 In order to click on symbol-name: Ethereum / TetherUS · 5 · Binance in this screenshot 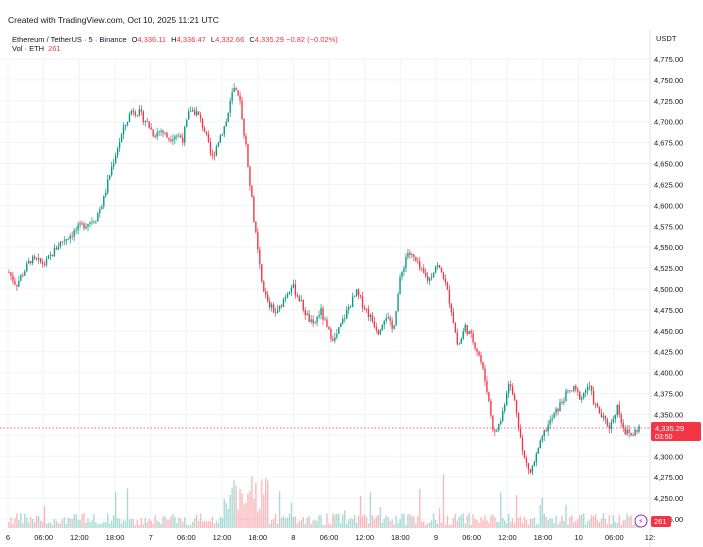, I will do `click(69, 39)`.